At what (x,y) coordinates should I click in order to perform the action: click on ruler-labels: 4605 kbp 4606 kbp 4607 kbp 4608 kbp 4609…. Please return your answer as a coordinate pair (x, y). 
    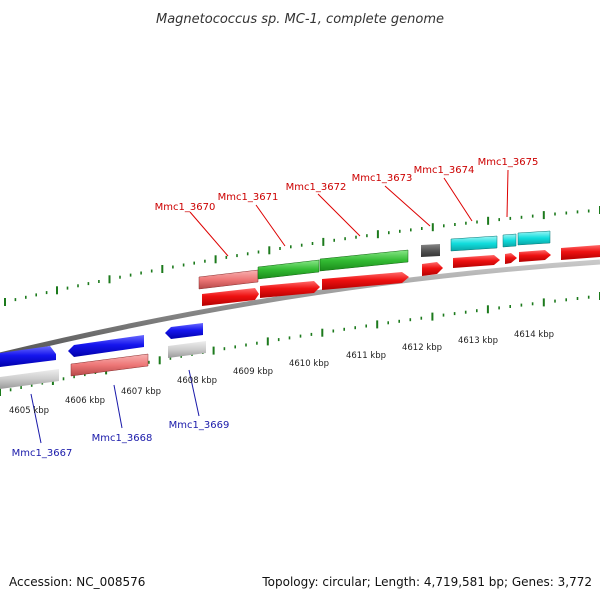
    Looking at the image, I should click on (281, 373).